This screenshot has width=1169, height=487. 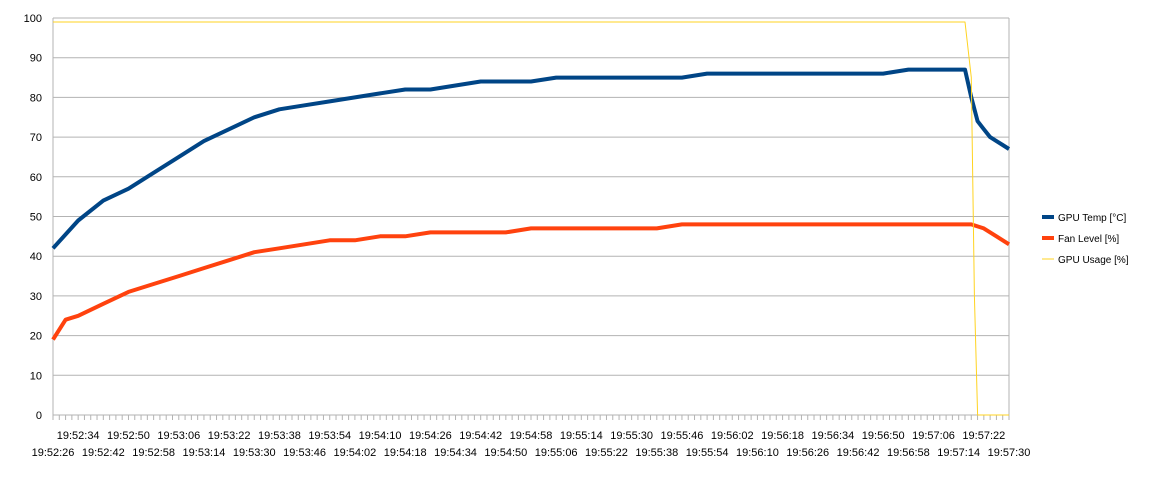 I want to click on y-tick-label: 60, so click(x=36, y=178).